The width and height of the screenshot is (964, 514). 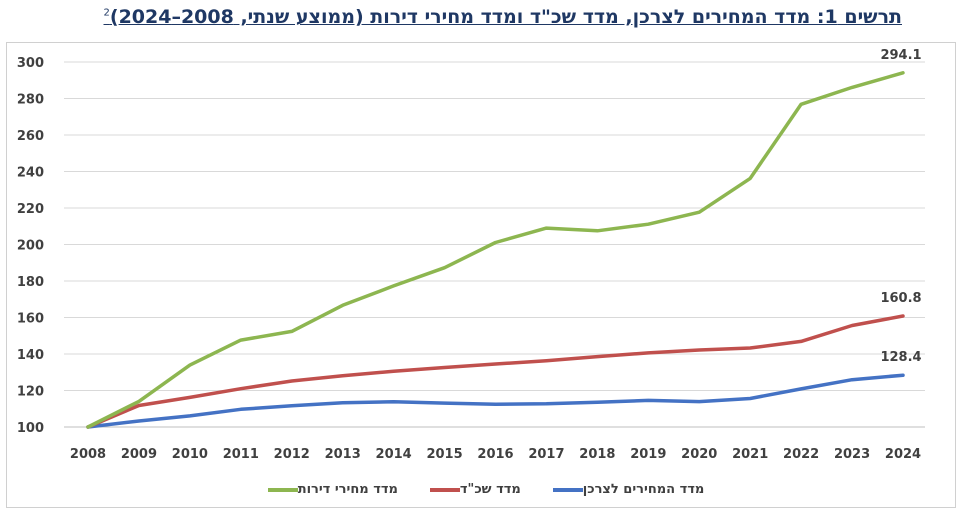 I want to click on y-tick-label-260: 260, so click(x=30, y=136).